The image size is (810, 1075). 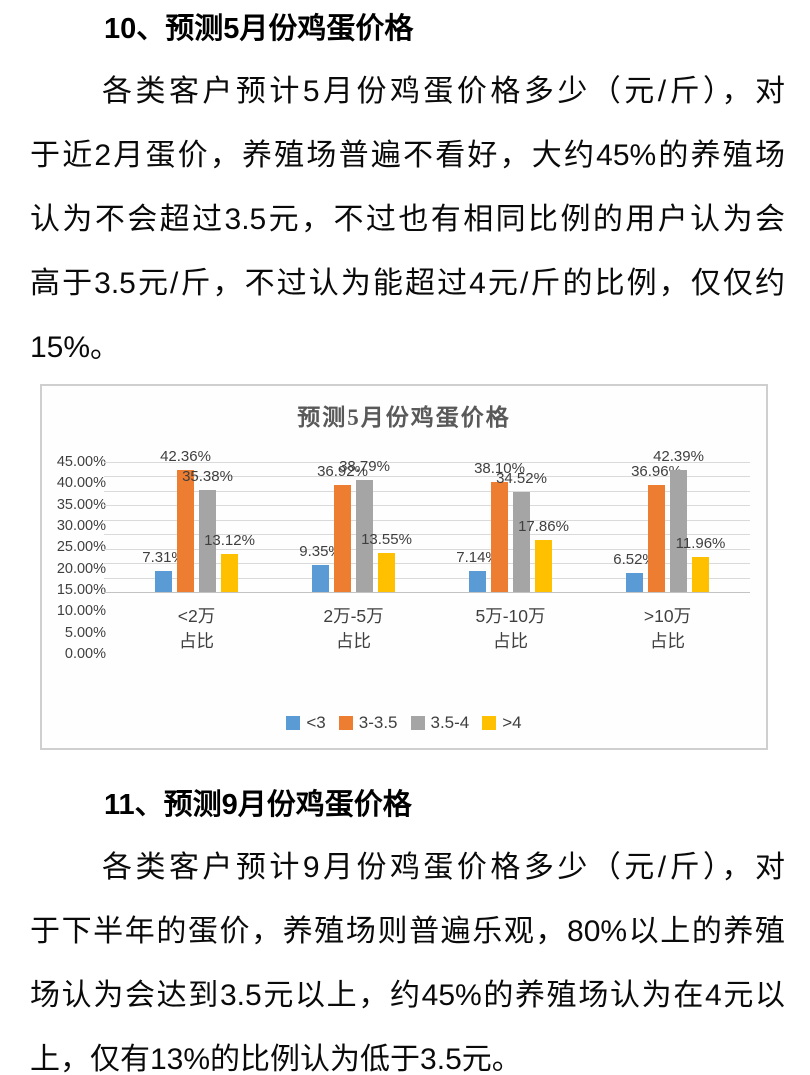 I want to click on bar-slot: 36.92%, so click(x=342, y=527).